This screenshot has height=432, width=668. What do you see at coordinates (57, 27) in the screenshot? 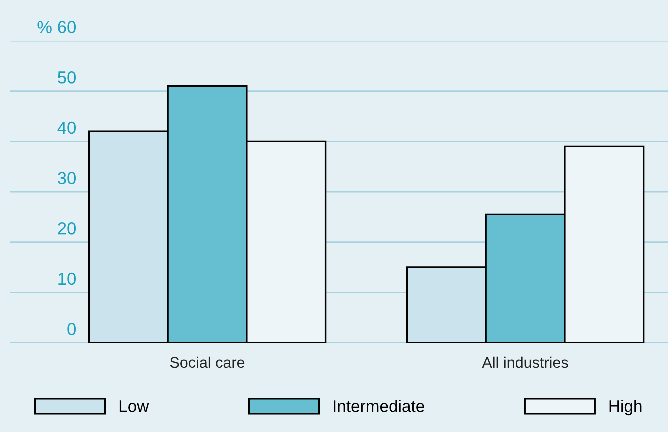
I see `y-tick-label: % 60` at bounding box center [57, 27].